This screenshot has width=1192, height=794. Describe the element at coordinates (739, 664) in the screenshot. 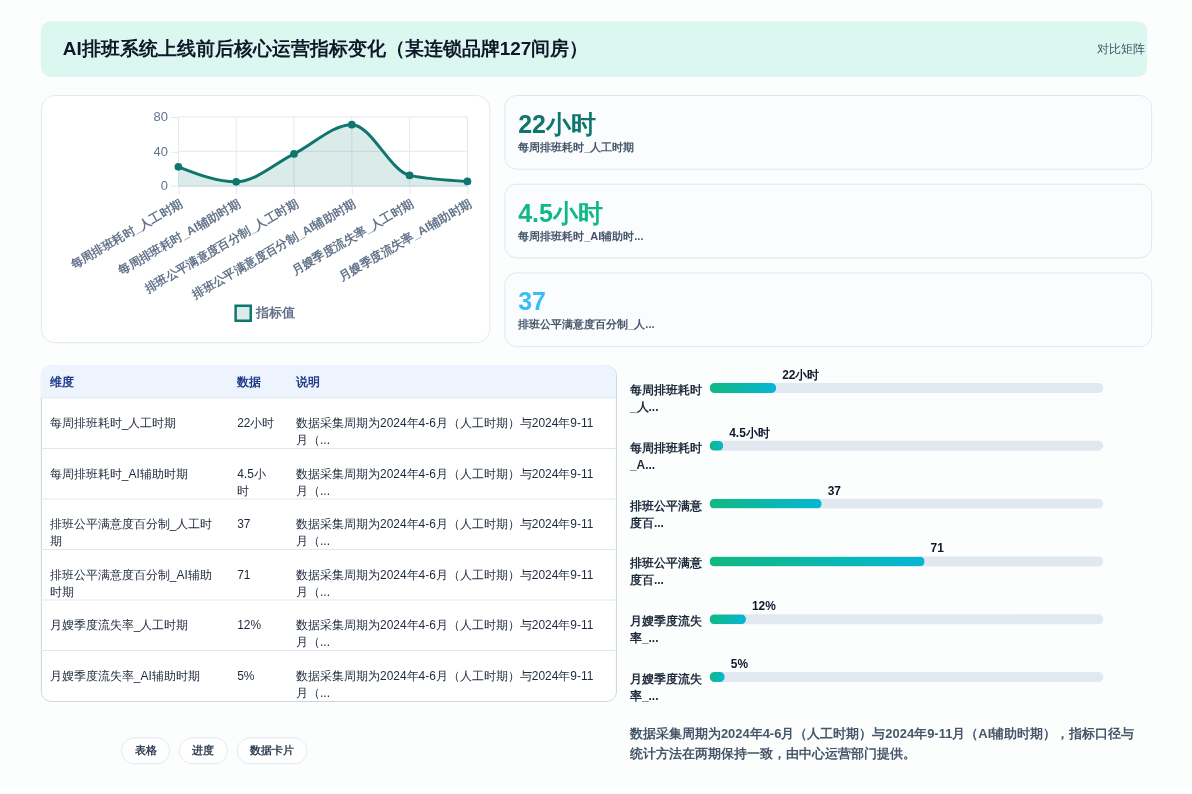

I see `data-label: 5%` at that location.